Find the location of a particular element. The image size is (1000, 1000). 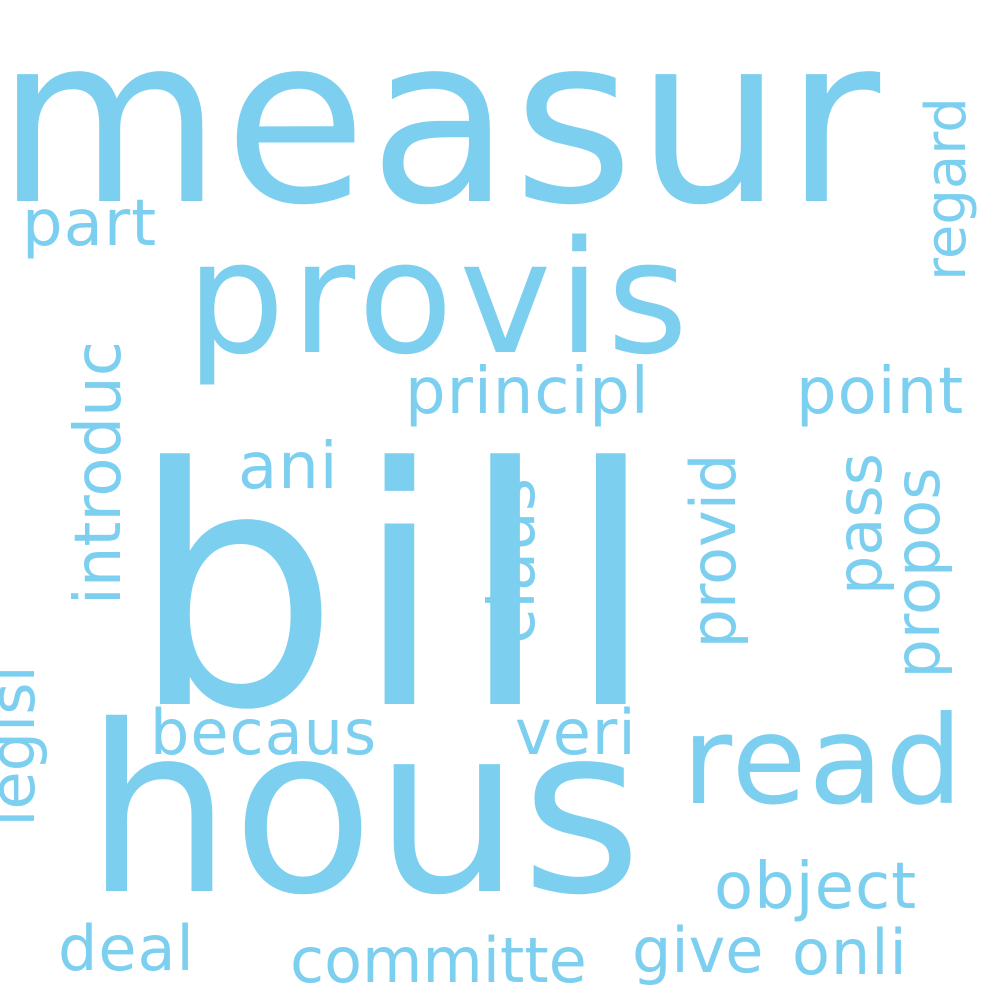

word-introduc: introduc is located at coordinates (99, 473).